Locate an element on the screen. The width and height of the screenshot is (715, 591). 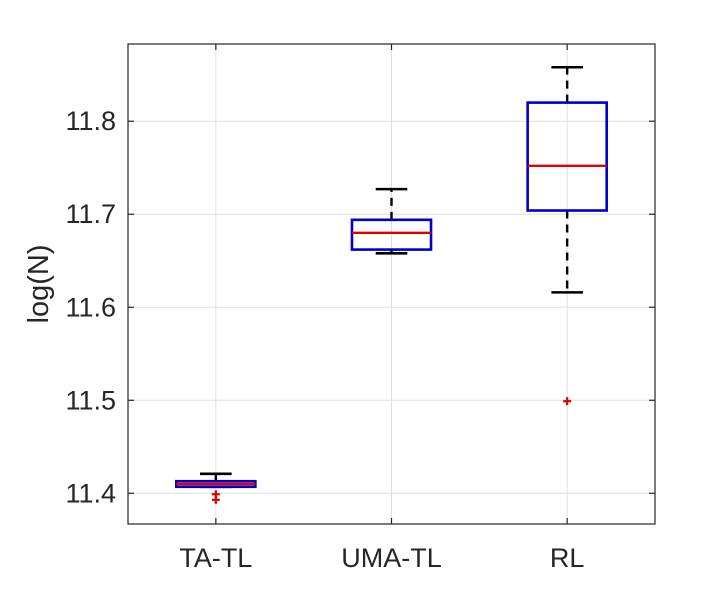
x-tick-label: TA-TL is located at coordinates (215, 558).